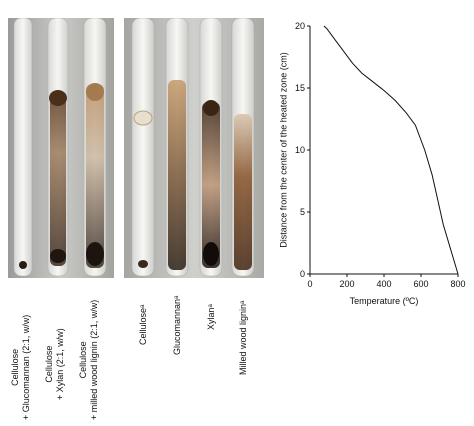 This screenshot has height=426, width=474. What do you see at coordinates (383, 284) in the screenshot?
I see `x-tick-label: 400` at bounding box center [383, 284].